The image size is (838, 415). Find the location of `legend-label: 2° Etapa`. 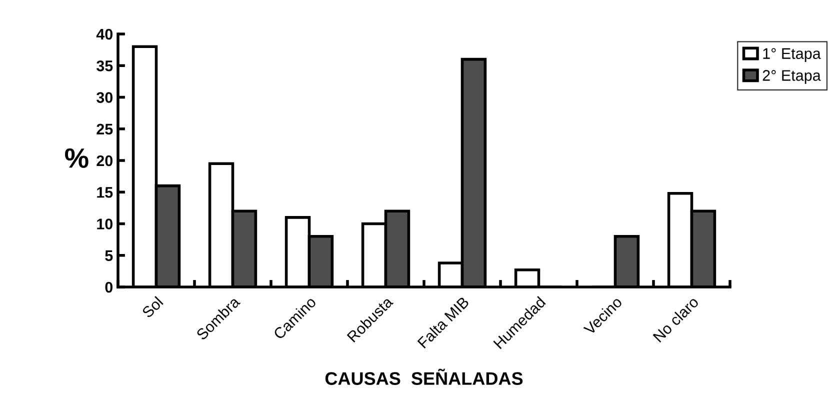

legend-label: 2° Etapa is located at coordinates (791, 77).